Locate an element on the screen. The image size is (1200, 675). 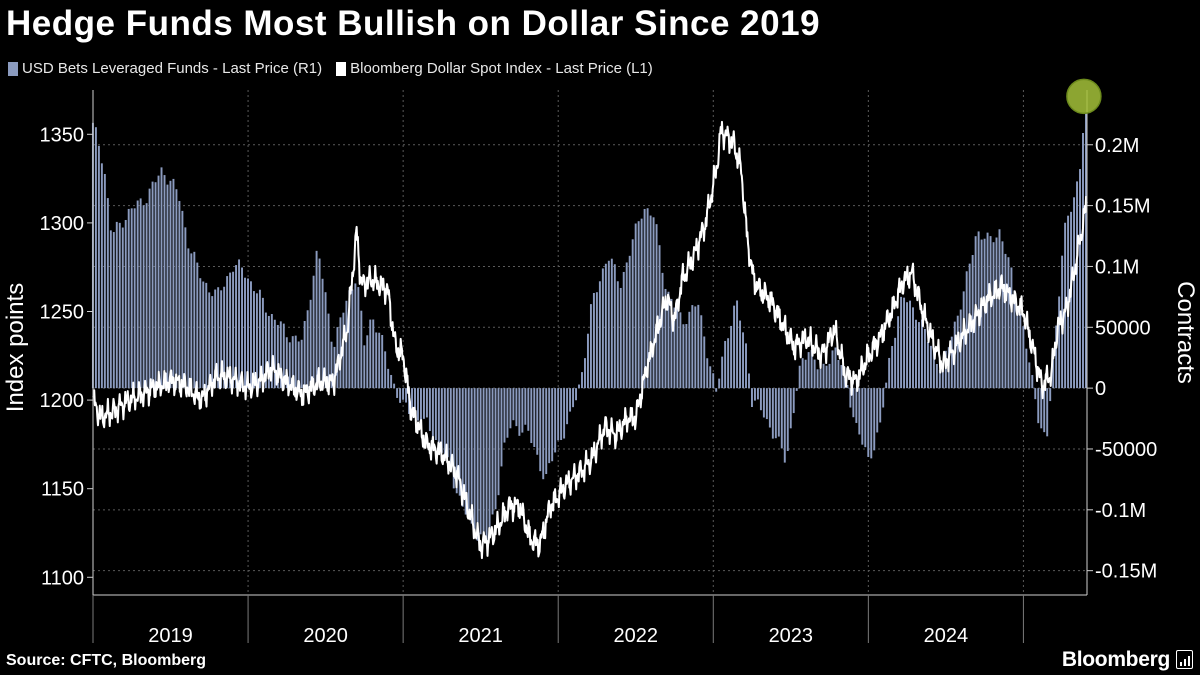
right-tick-label: 0.1M is located at coordinates (1117, 267).